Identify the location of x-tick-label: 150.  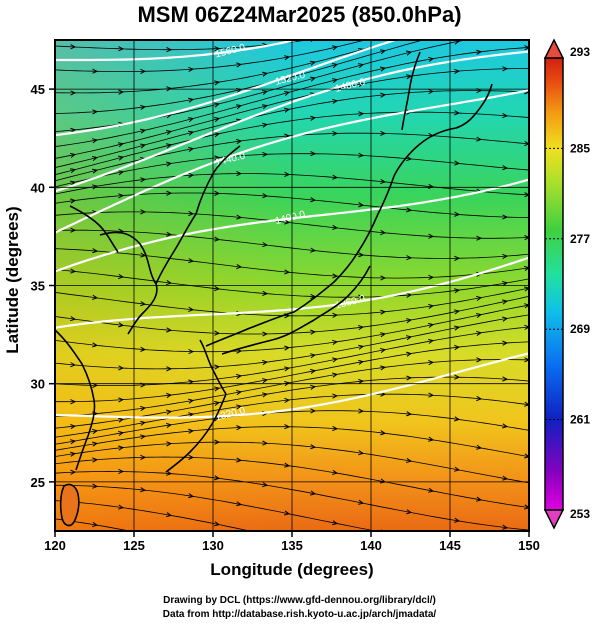
(529, 545).